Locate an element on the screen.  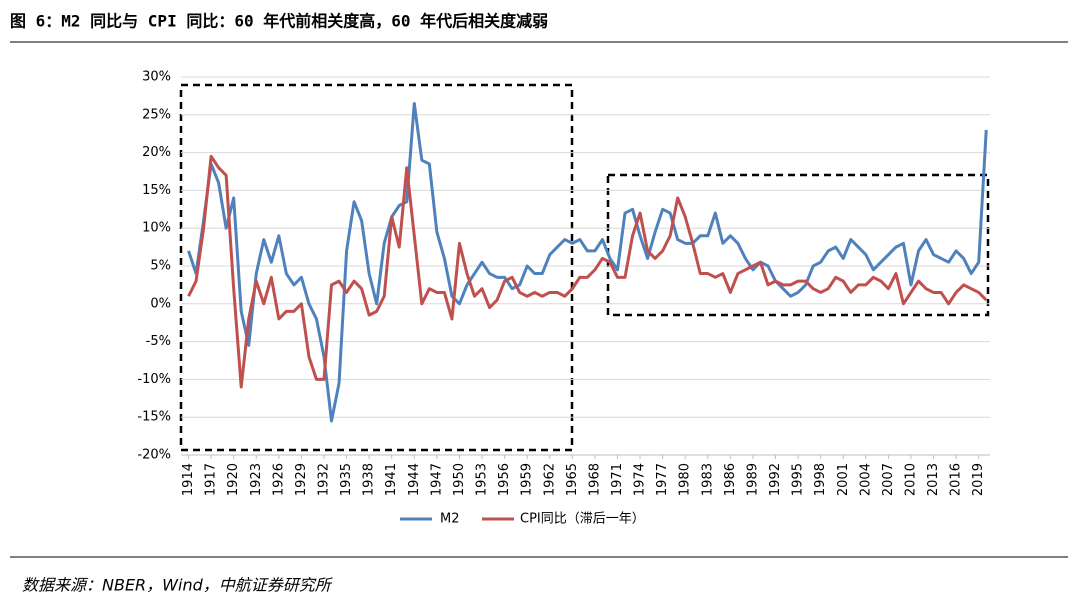
x-tick-label: 1959 is located at coordinates (527, 479).